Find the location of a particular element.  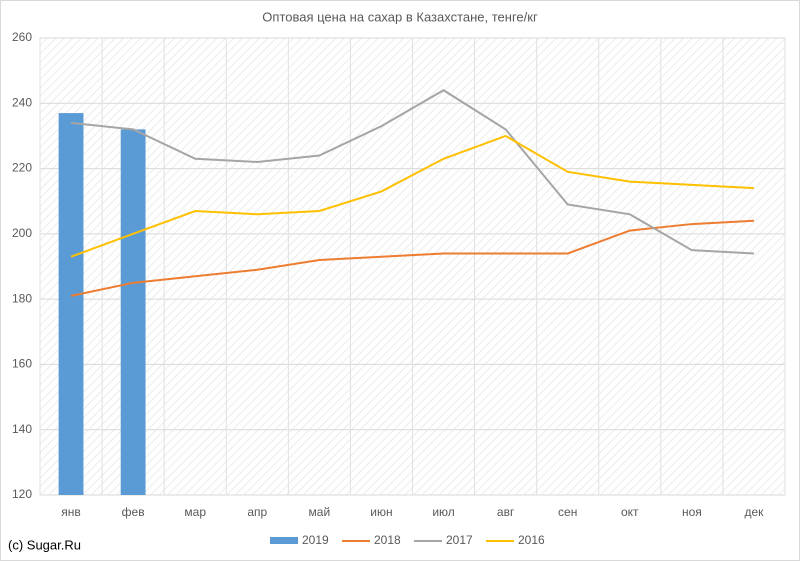

x-tick-label: июл is located at coordinates (443, 512).